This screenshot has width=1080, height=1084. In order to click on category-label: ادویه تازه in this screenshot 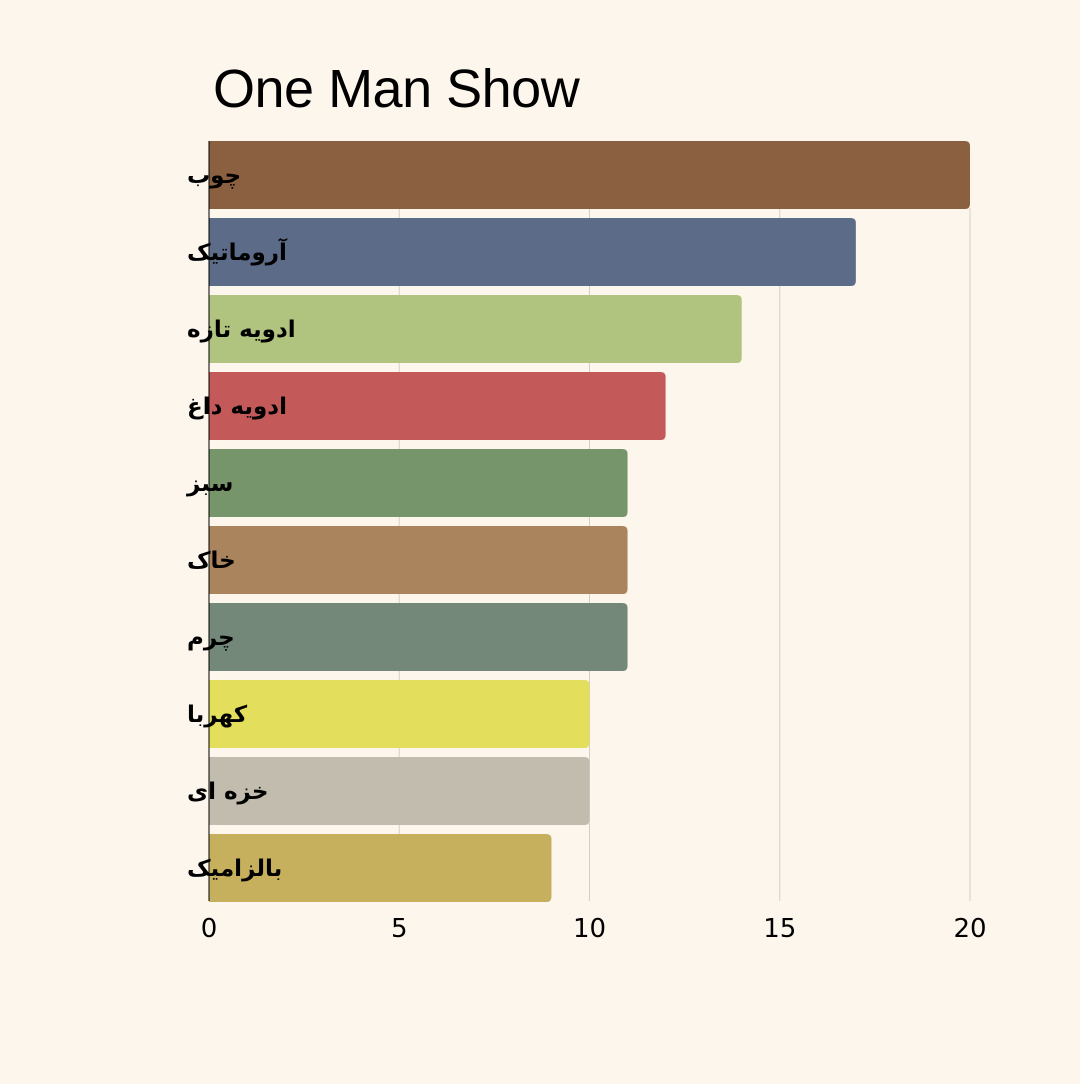, I will do `click(241, 330)`.